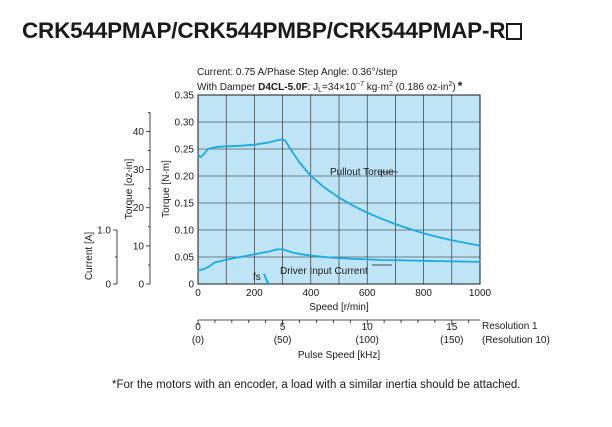  Describe the element at coordinates (254, 293) in the screenshot. I see `x-tick-label: 200` at that location.